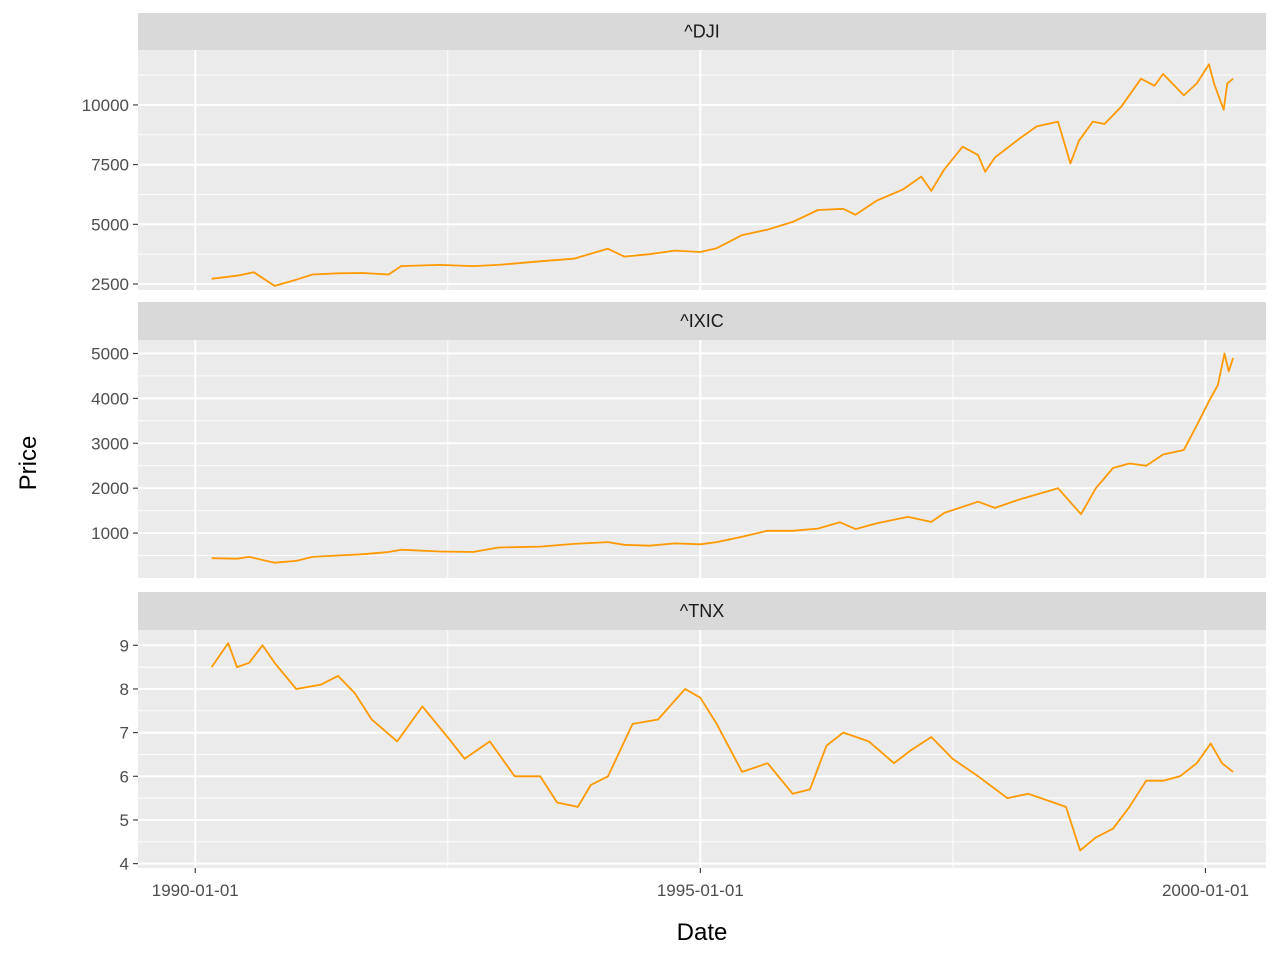  What do you see at coordinates (700, 890) in the screenshot?
I see `x-tick-label: 1995-01-01` at bounding box center [700, 890].